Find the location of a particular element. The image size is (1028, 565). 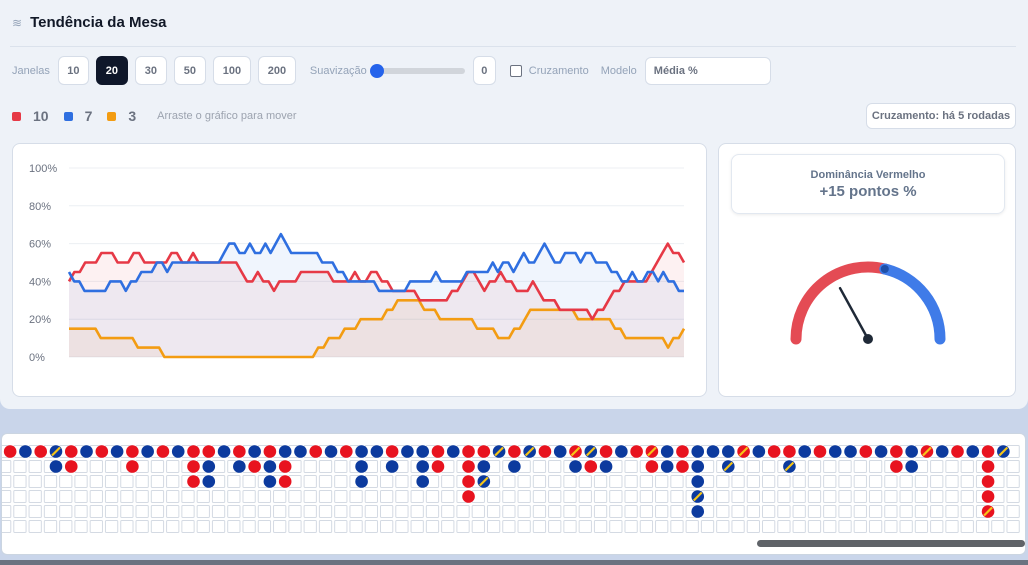

windows-label: Janelas is located at coordinates (31, 70).